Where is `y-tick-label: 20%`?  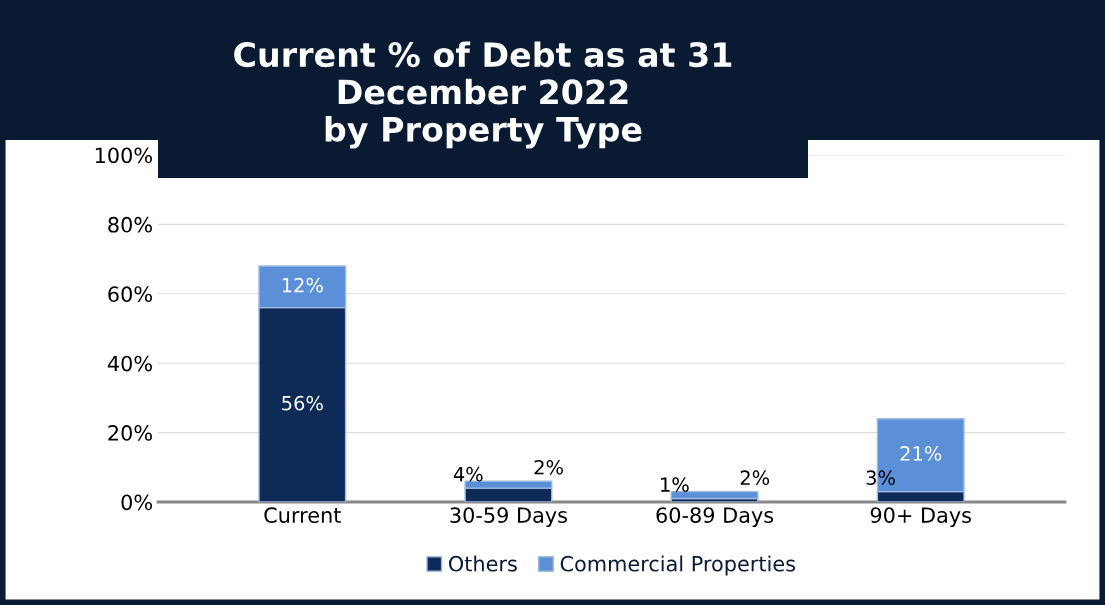
y-tick-label: 20% is located at coordinates (130, 433).